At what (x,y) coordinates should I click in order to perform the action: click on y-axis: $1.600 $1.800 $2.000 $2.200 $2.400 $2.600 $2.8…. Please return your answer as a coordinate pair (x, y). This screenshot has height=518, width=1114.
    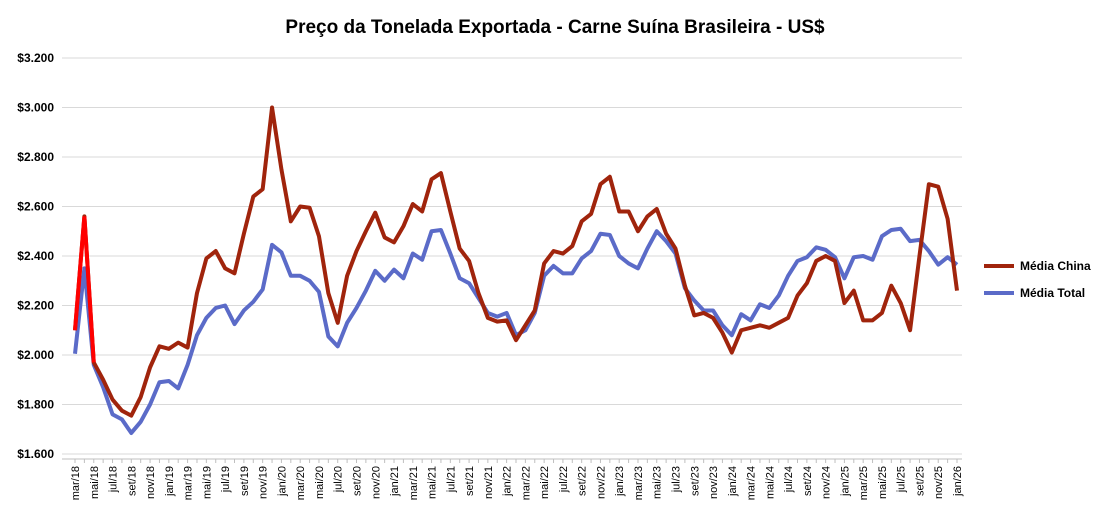
    Looking at the image, I should click on (35, 256).